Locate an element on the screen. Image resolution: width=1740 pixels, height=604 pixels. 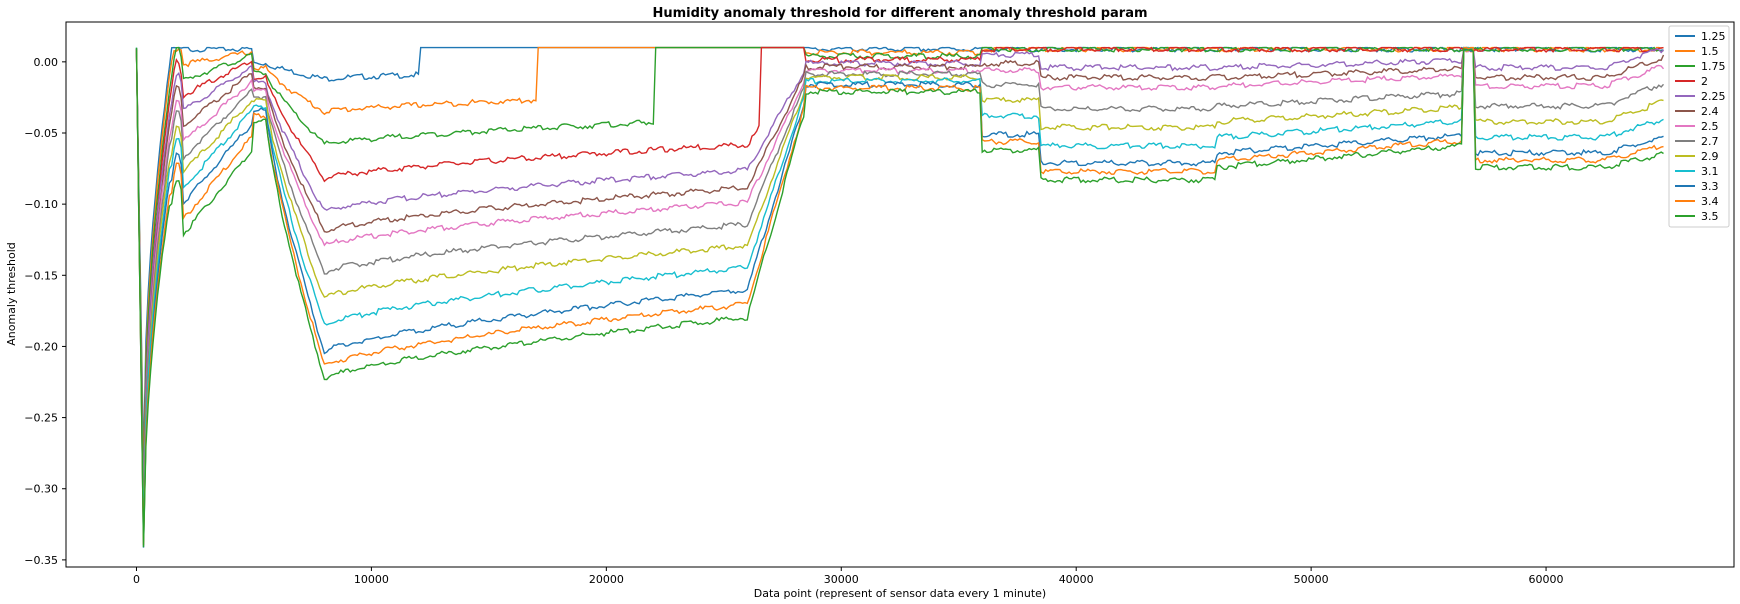
y-tick-label: −0.15 is located at coordinates (41, 275).